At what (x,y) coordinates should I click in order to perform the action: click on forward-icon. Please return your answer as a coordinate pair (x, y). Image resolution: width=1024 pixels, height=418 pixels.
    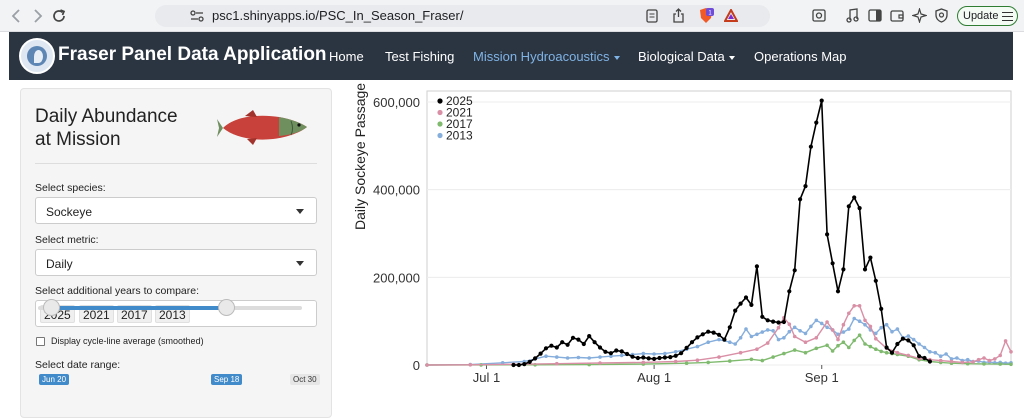
    Looking at the image, I should click on (37, 16).